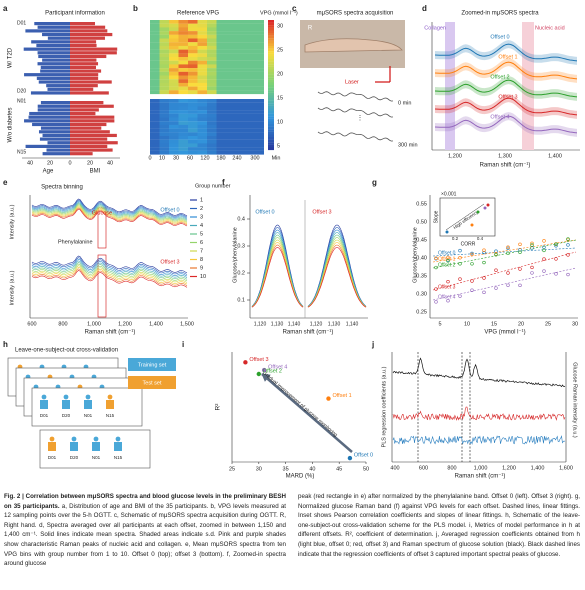 The width and height of the screenshot is (585, 590). Describe the element at coordinates (102, 228) in the screenshot. I see `glucose-box` at that location.